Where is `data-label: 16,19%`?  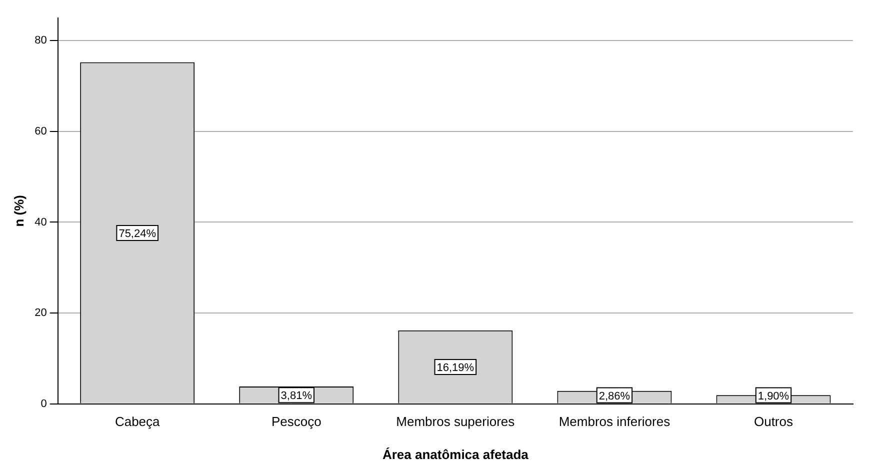
data-label: 16,19% is located at coordinates (455, 368).